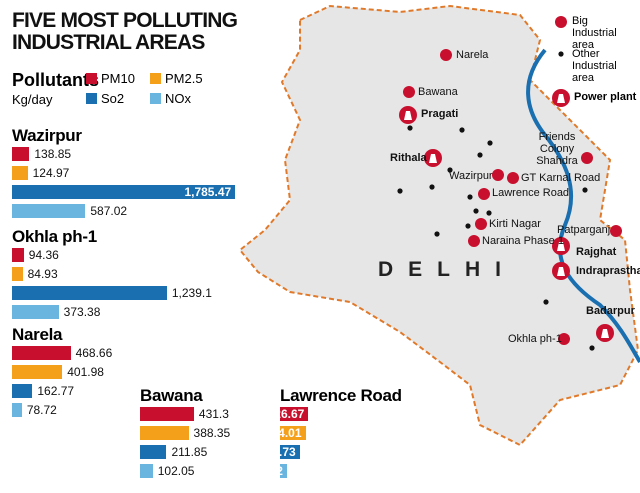 This screenshot has width=640, height=493. Describe the element at coordinates (610, 311) in the screenshot. I see `map-label: Badarpur` at that location.